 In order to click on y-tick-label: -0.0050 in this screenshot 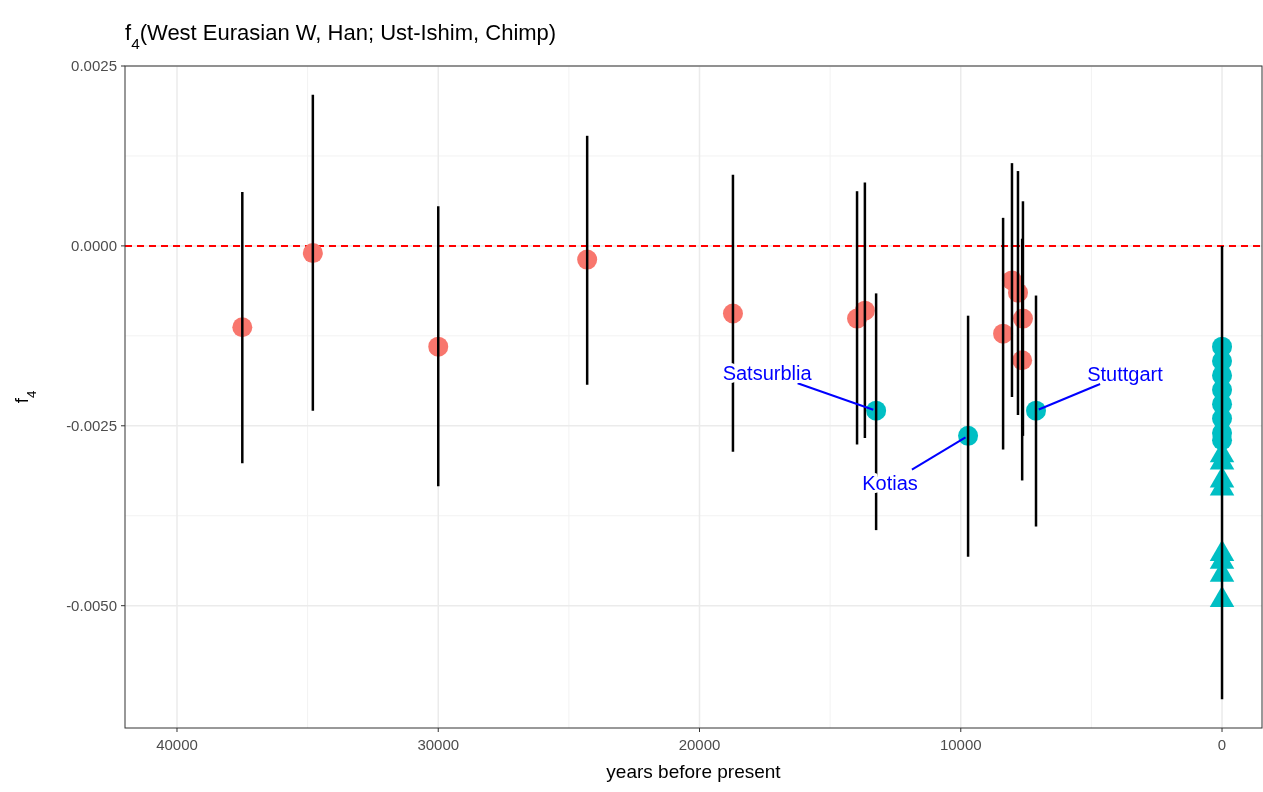, I will do `click(91, 605)`.